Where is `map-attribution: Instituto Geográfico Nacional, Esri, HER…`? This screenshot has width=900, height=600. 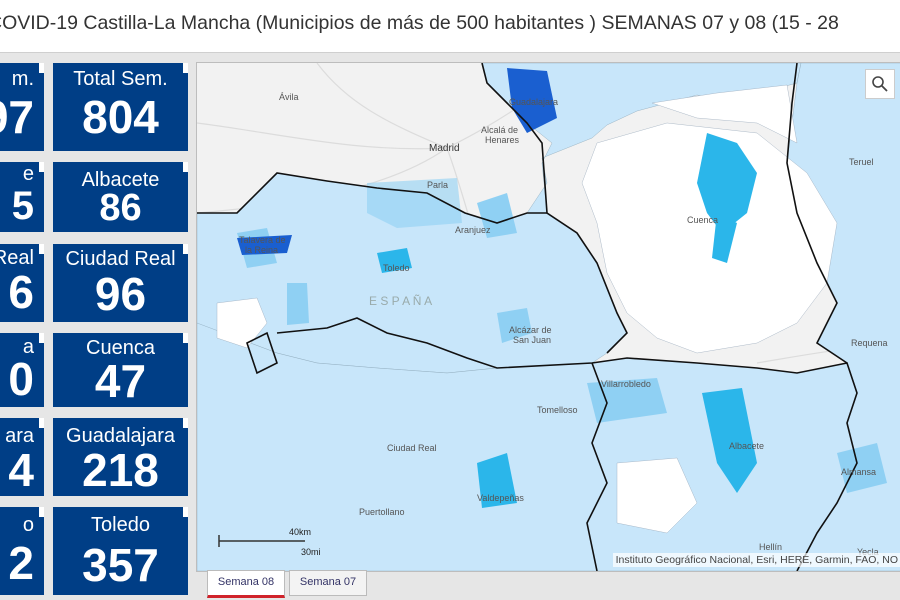
map-attribution: Instituto Geográfico Nacional, Esri, HER… is located at coordinates (756, 560).